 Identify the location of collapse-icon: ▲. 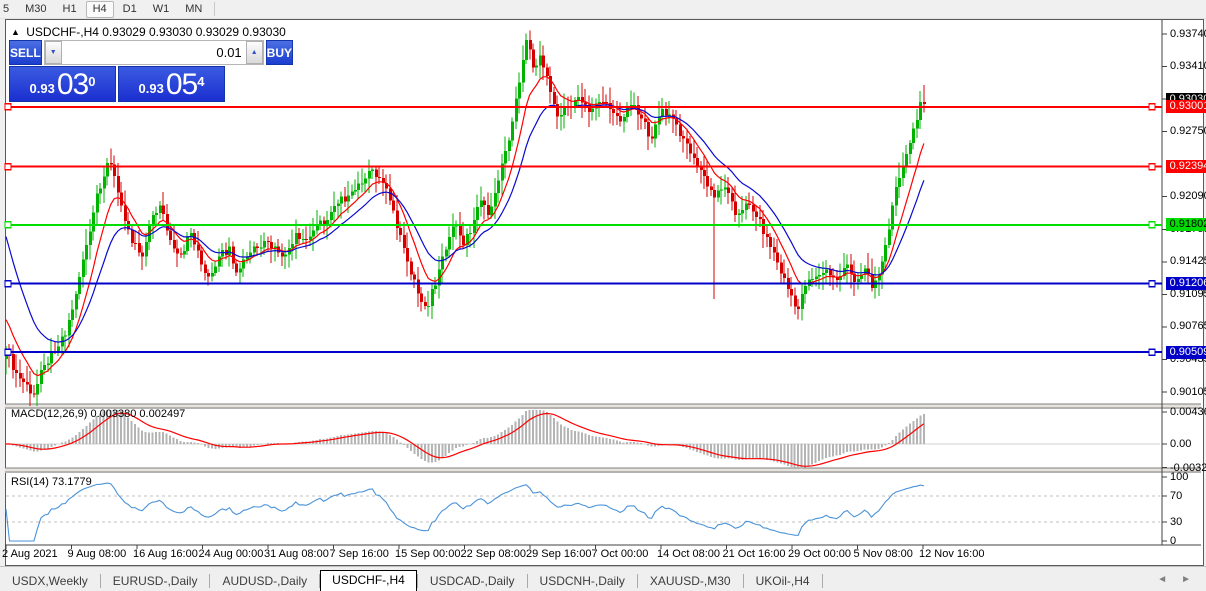
(15, 32).